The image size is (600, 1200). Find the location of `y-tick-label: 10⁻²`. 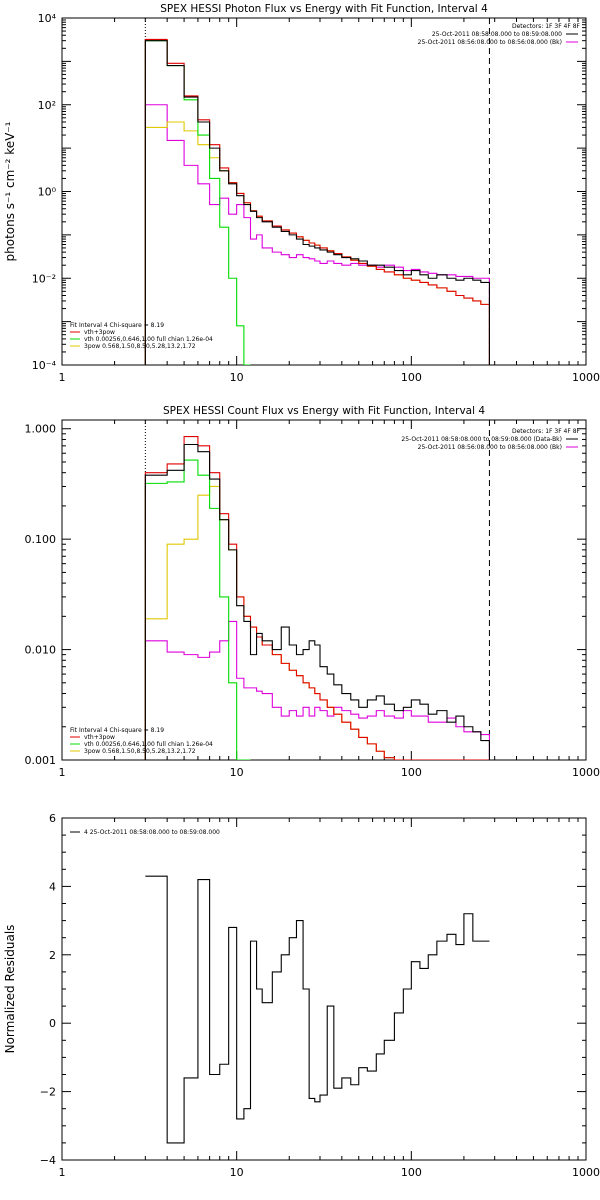

y-tick-label: 10⁻² is located at coordinates (44, 278).